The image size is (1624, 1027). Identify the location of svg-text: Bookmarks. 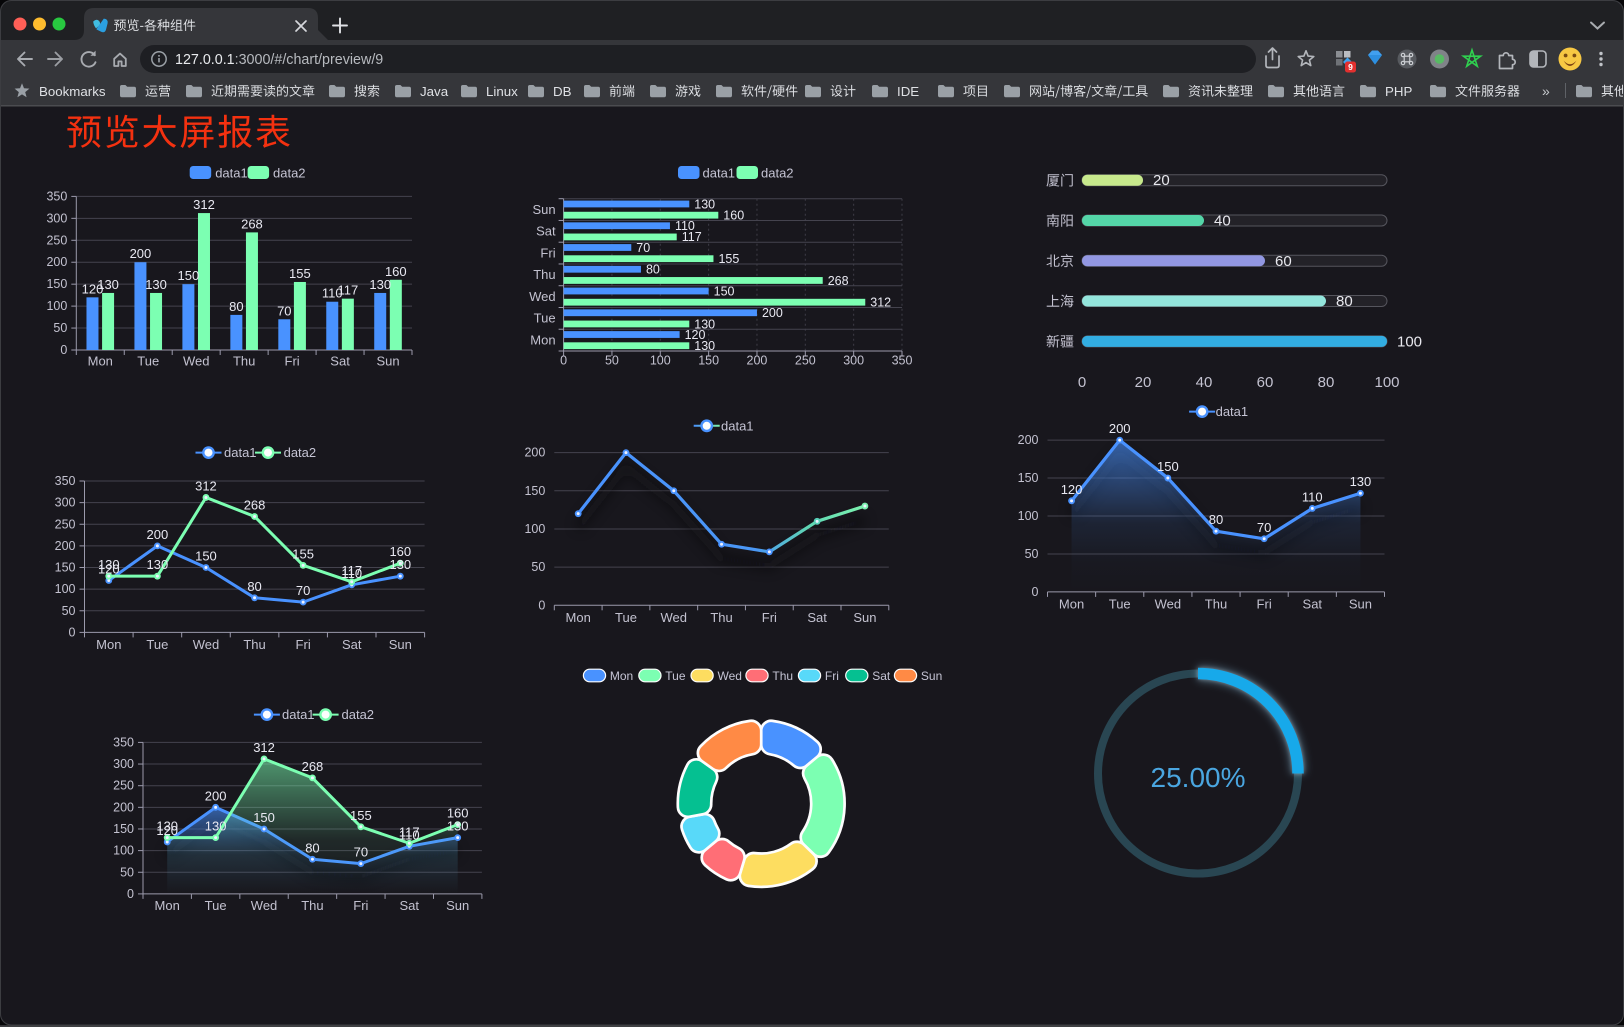
(72, 91).